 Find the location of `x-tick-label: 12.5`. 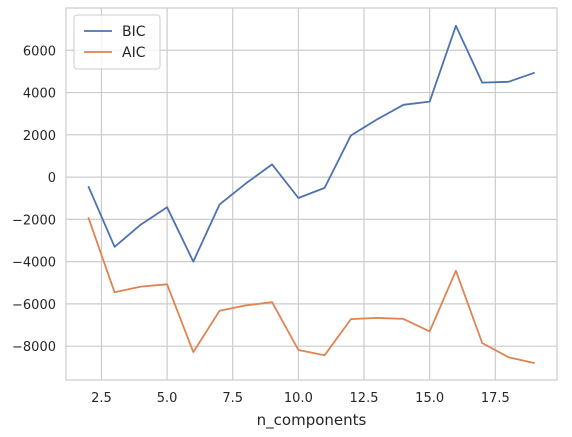

x-tick-label: 12.5 is located at coordinates (364, 398).